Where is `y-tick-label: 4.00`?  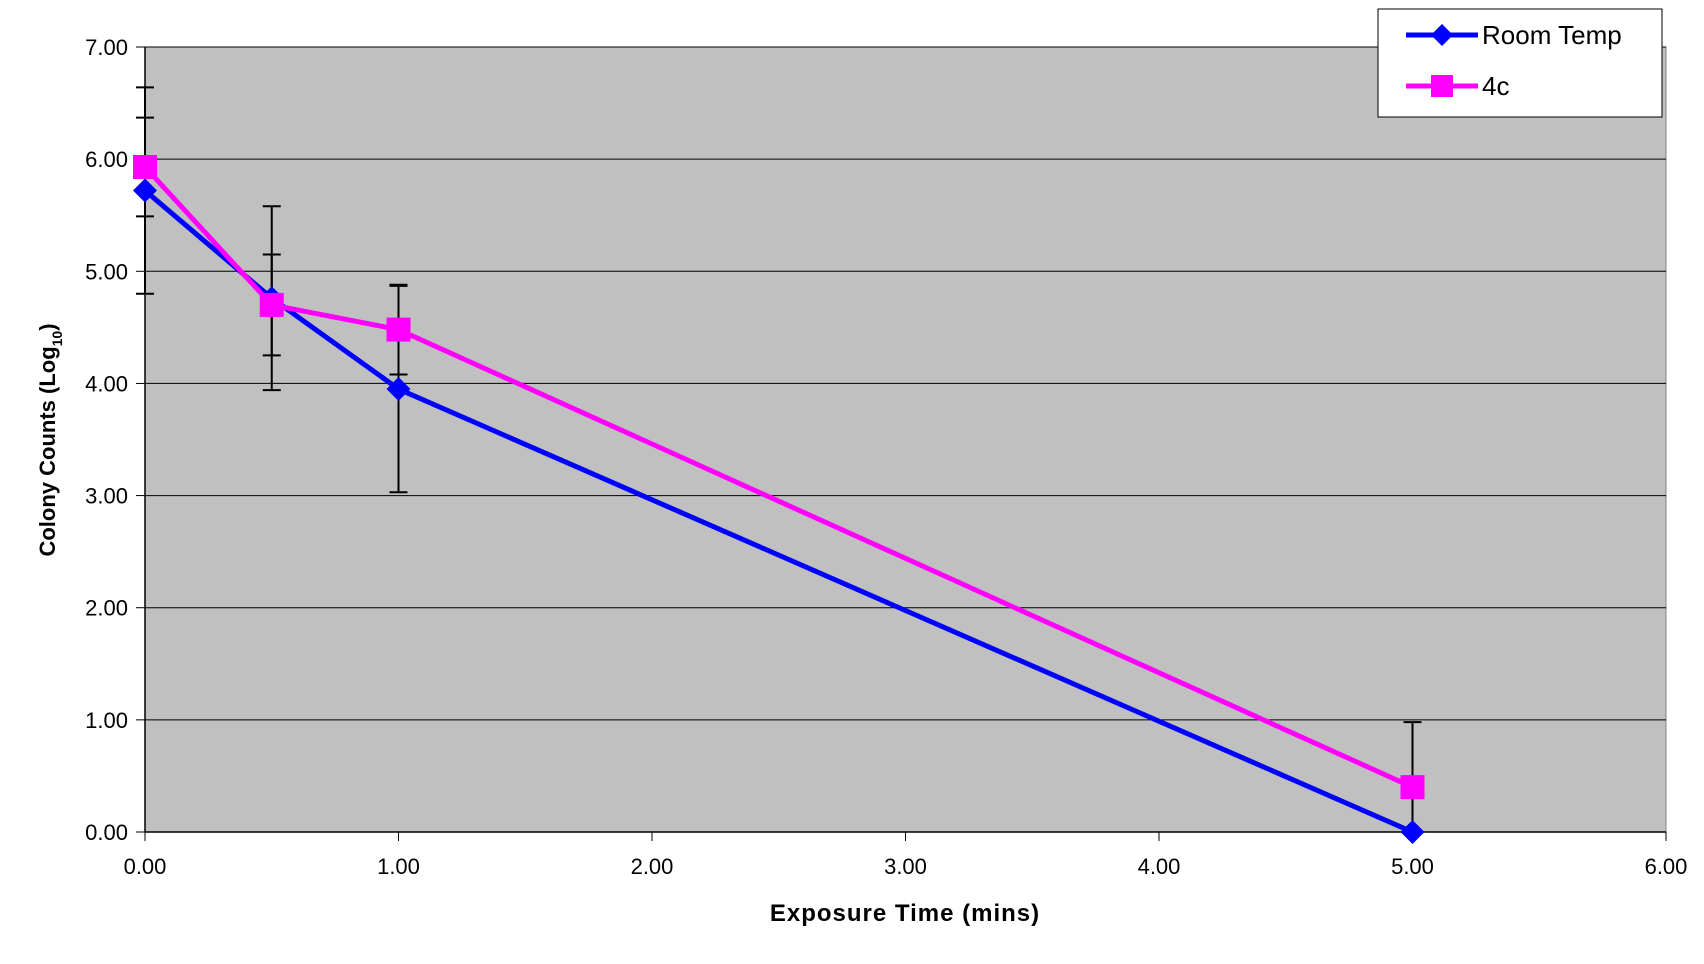 y-tick-label: 4.00 is located at coordinates (106, 383).